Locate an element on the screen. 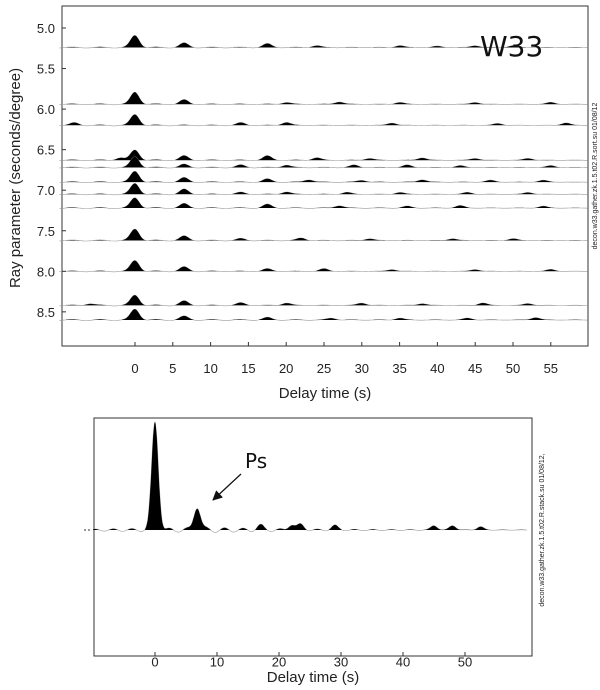 The image size is (600, 690). ps-arrow is located at coordinates (227, 487).